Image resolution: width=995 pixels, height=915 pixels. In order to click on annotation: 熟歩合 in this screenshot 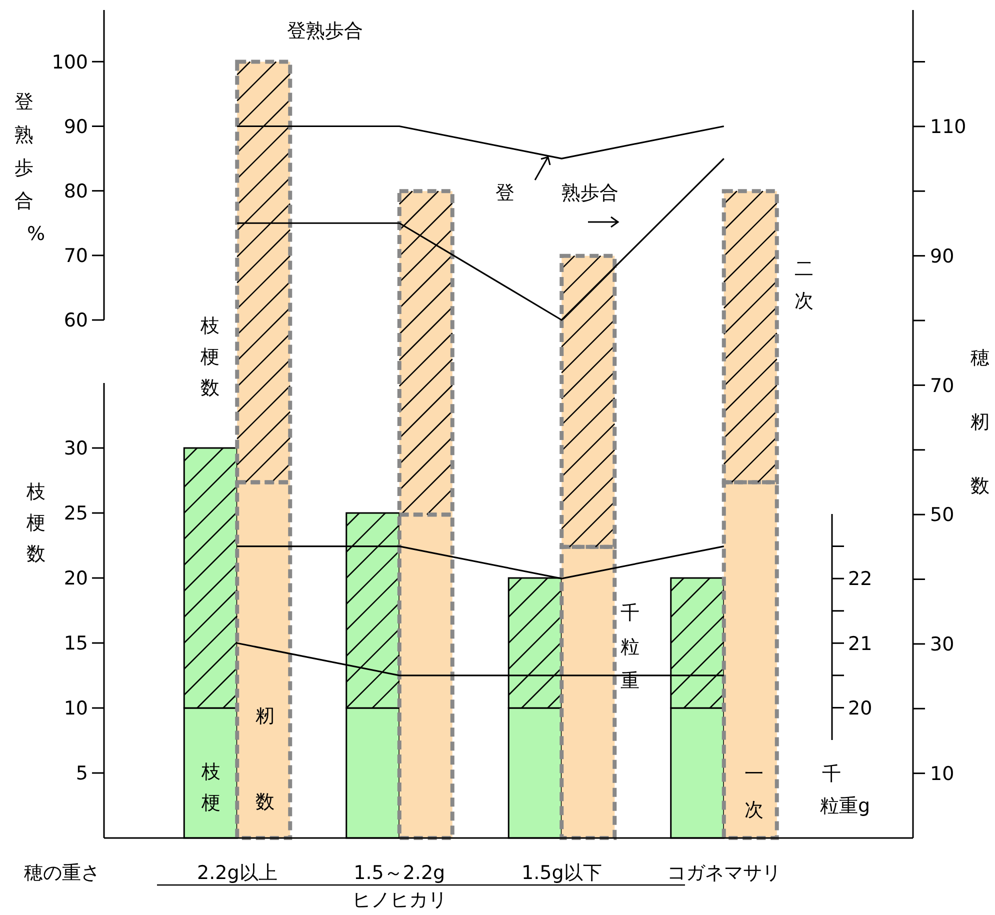, I will do `click(590, 193)`.